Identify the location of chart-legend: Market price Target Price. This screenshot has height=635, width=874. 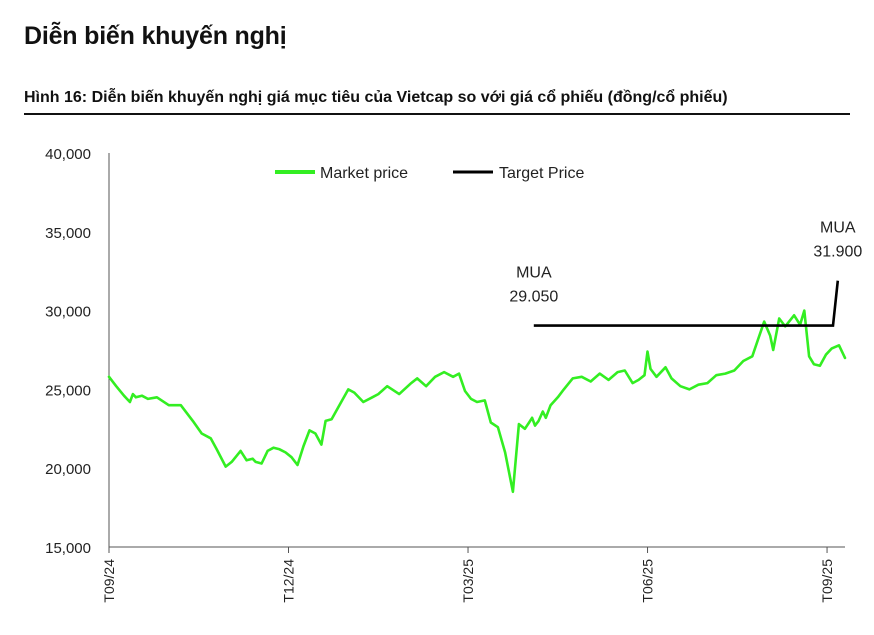
(429, 173).